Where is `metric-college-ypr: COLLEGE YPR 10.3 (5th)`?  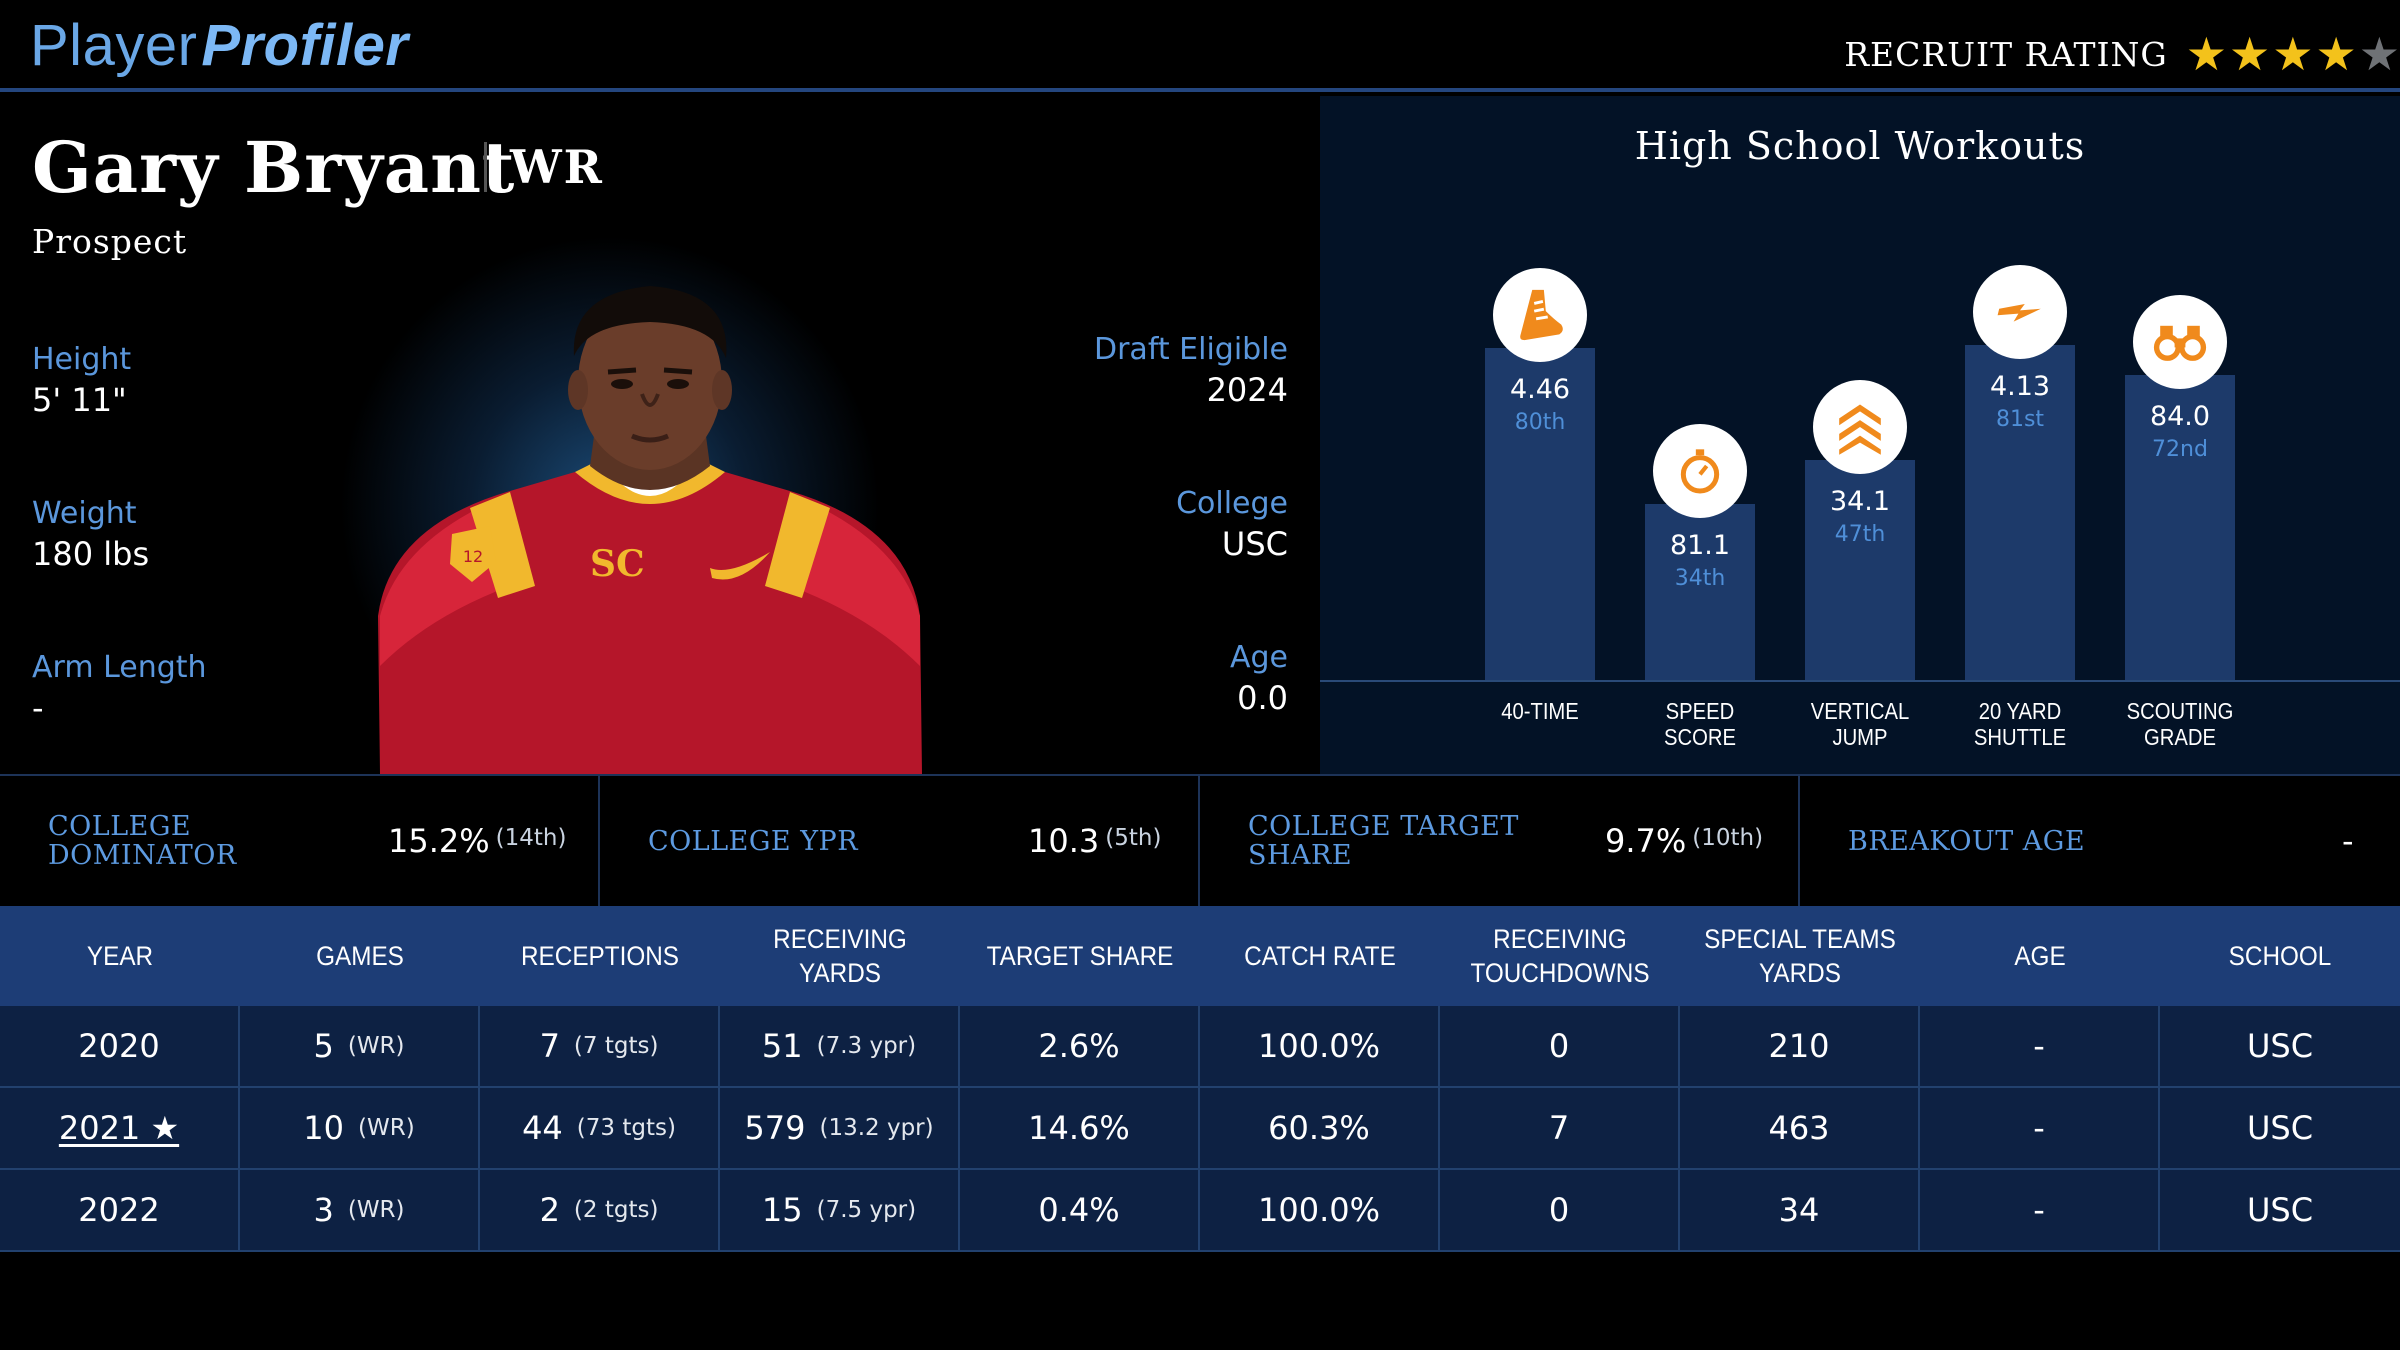
metric-college-ypr: COLLEGE YPR 10.3 (5th) is located at coordinates (900, 841).